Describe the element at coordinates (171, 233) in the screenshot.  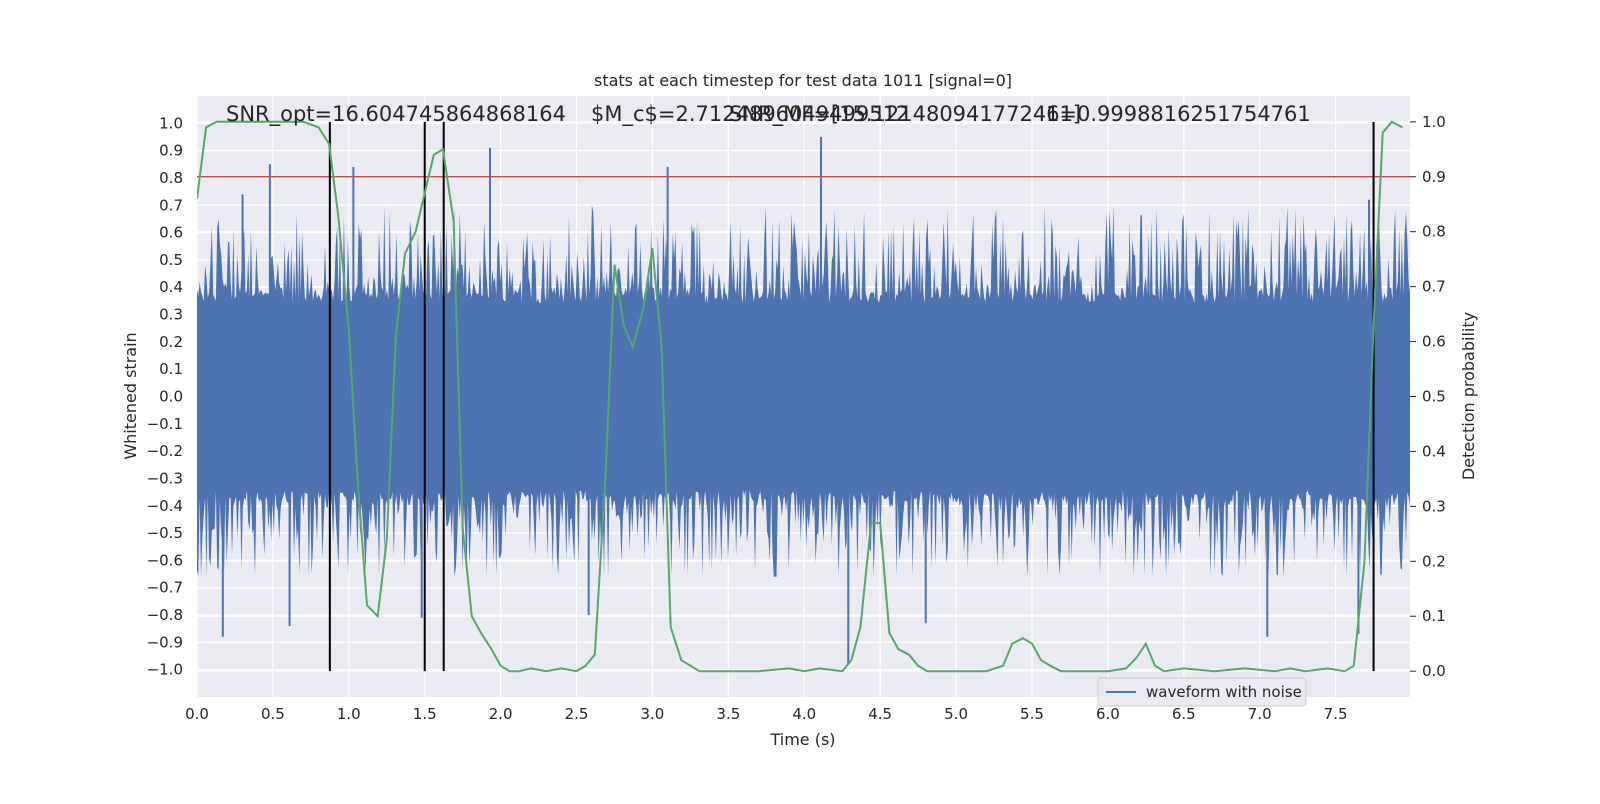
I see `y-tick-label: 0.6` at that location.